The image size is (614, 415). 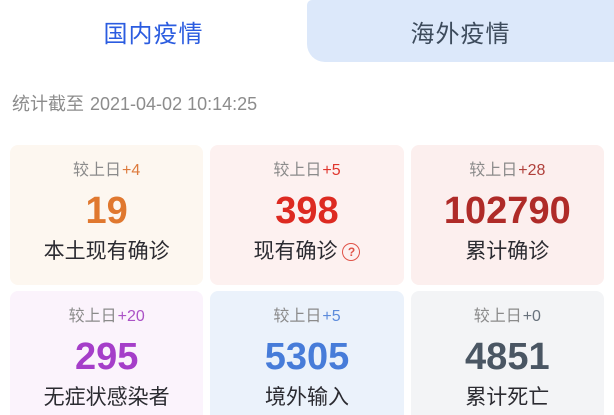 I want to click on stat-card: 较上日+20 295 无症状感染者, so click(x=107, y=353).